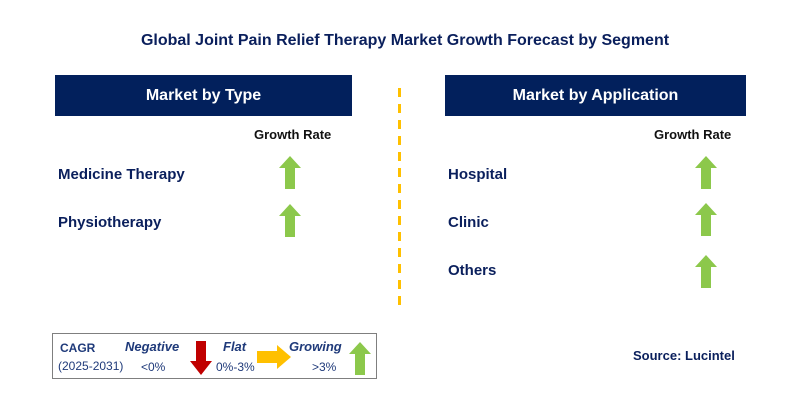 This screenshot has height=420, width=810. I want to click on legend-flat-range: 0%-3%, so click(235, 367).